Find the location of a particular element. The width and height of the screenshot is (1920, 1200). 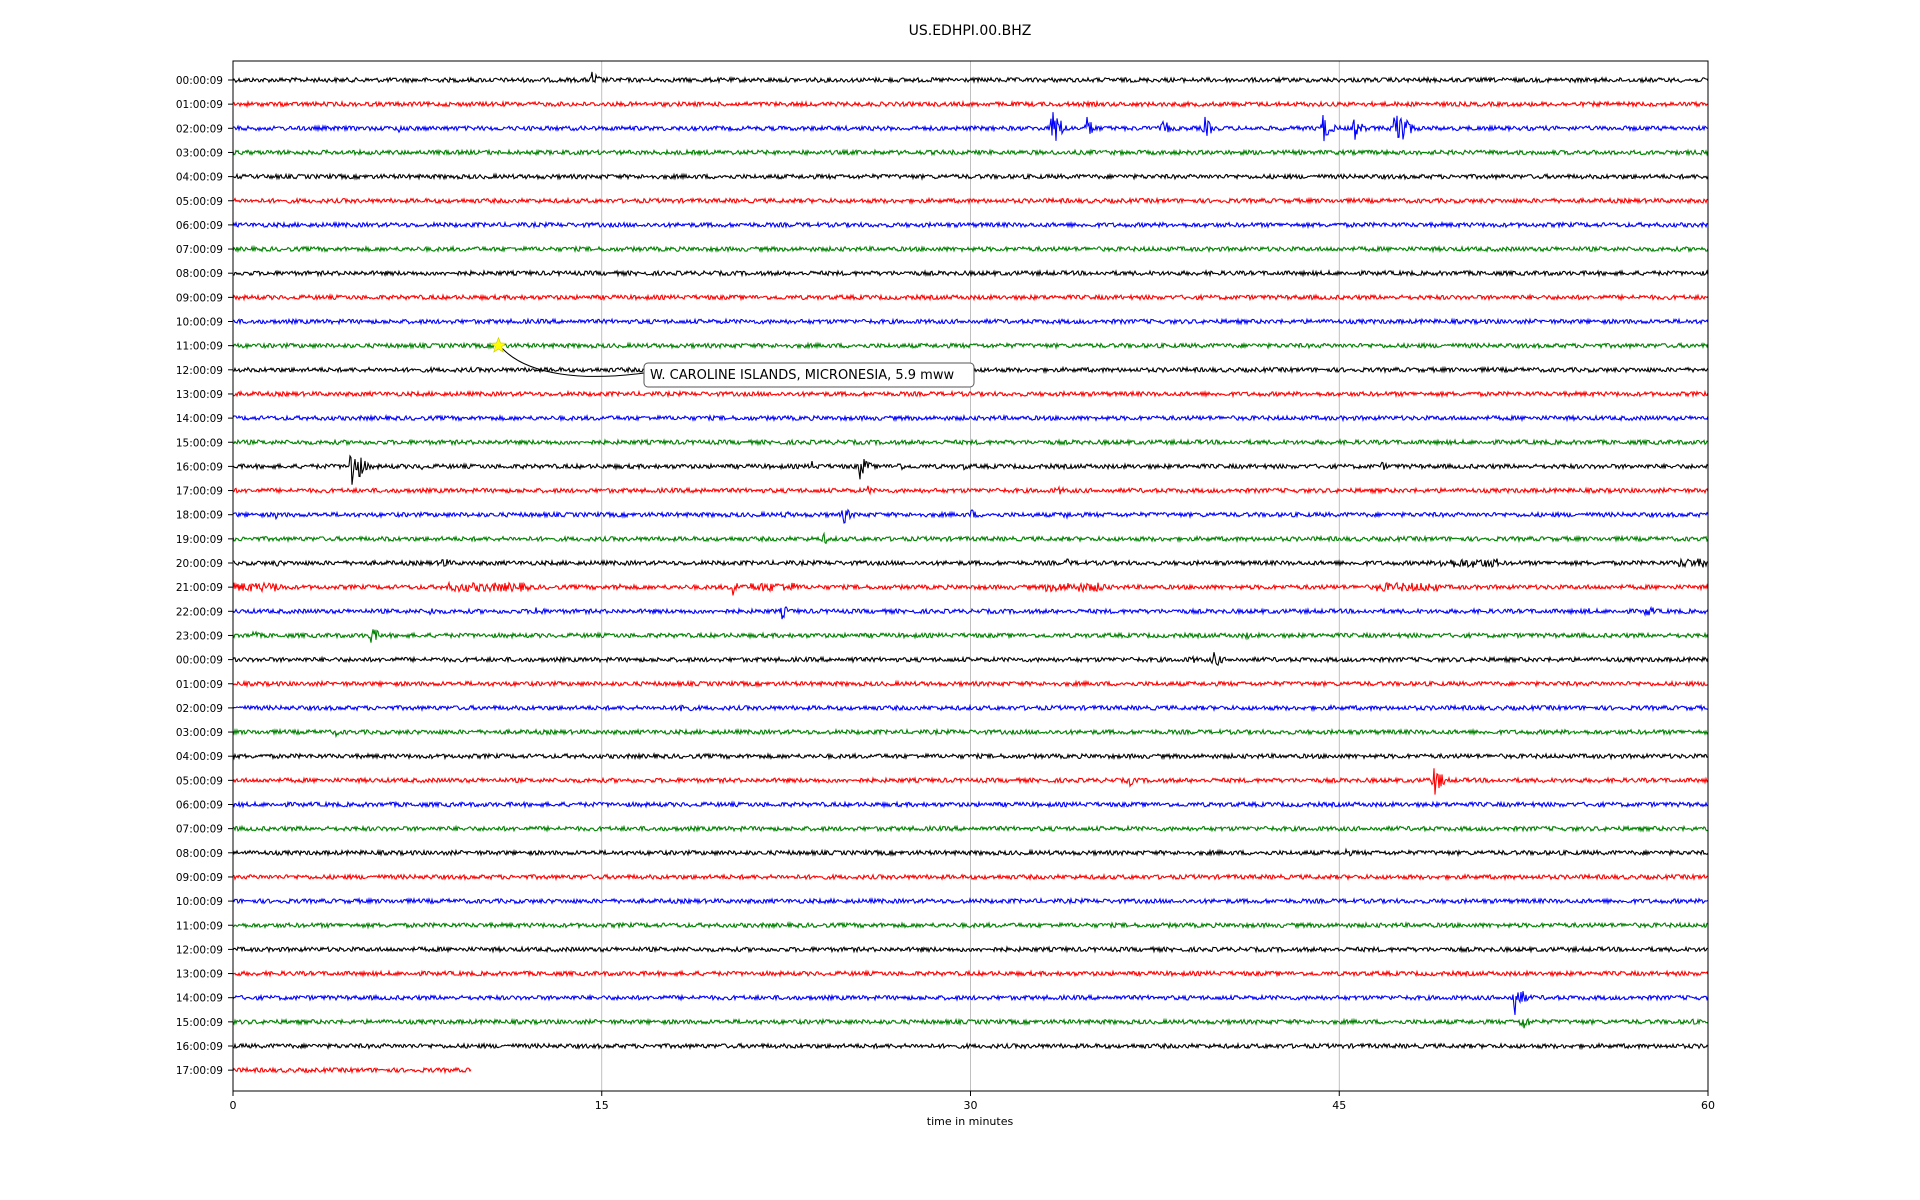

annotation-box is located at coordinates (809, 375).